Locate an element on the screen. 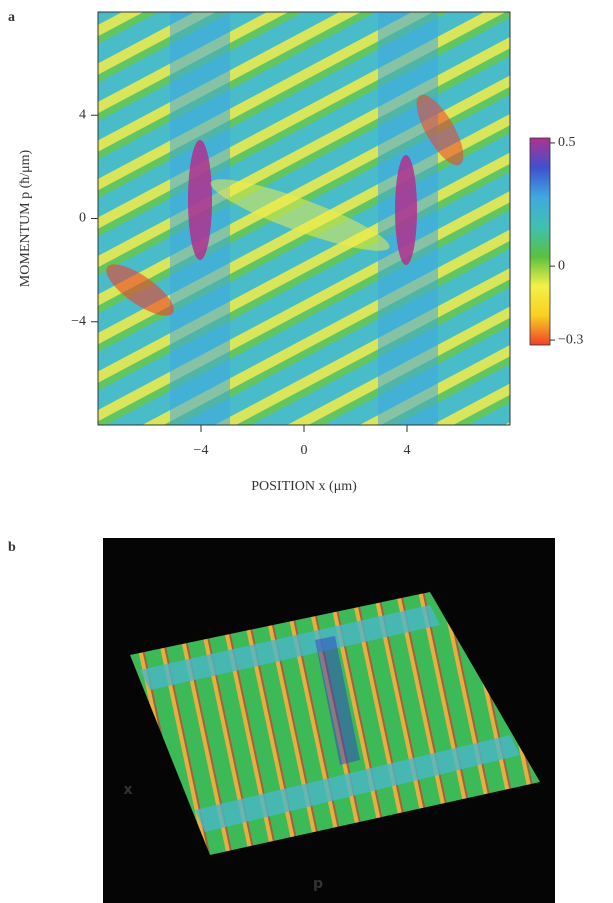 The image size is (613, 903). y-axis-label: p is located at coordinates (318, 884).